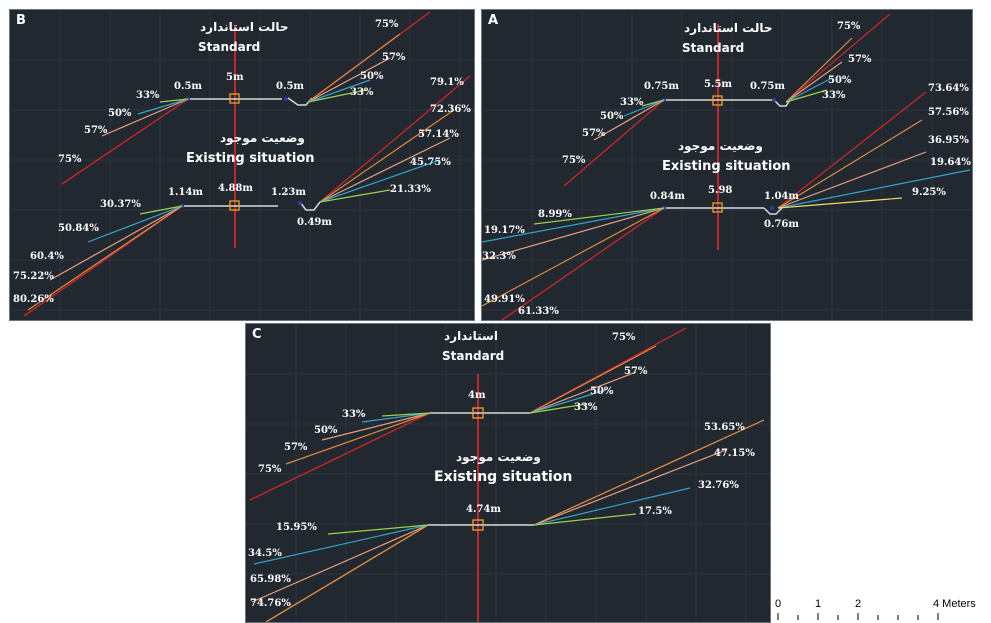 The image size is (991, 623). Describe the element at coordinates (724, 427) in the screenshot. I see `c-ex-r-slope-1: 53.65%` at that location.